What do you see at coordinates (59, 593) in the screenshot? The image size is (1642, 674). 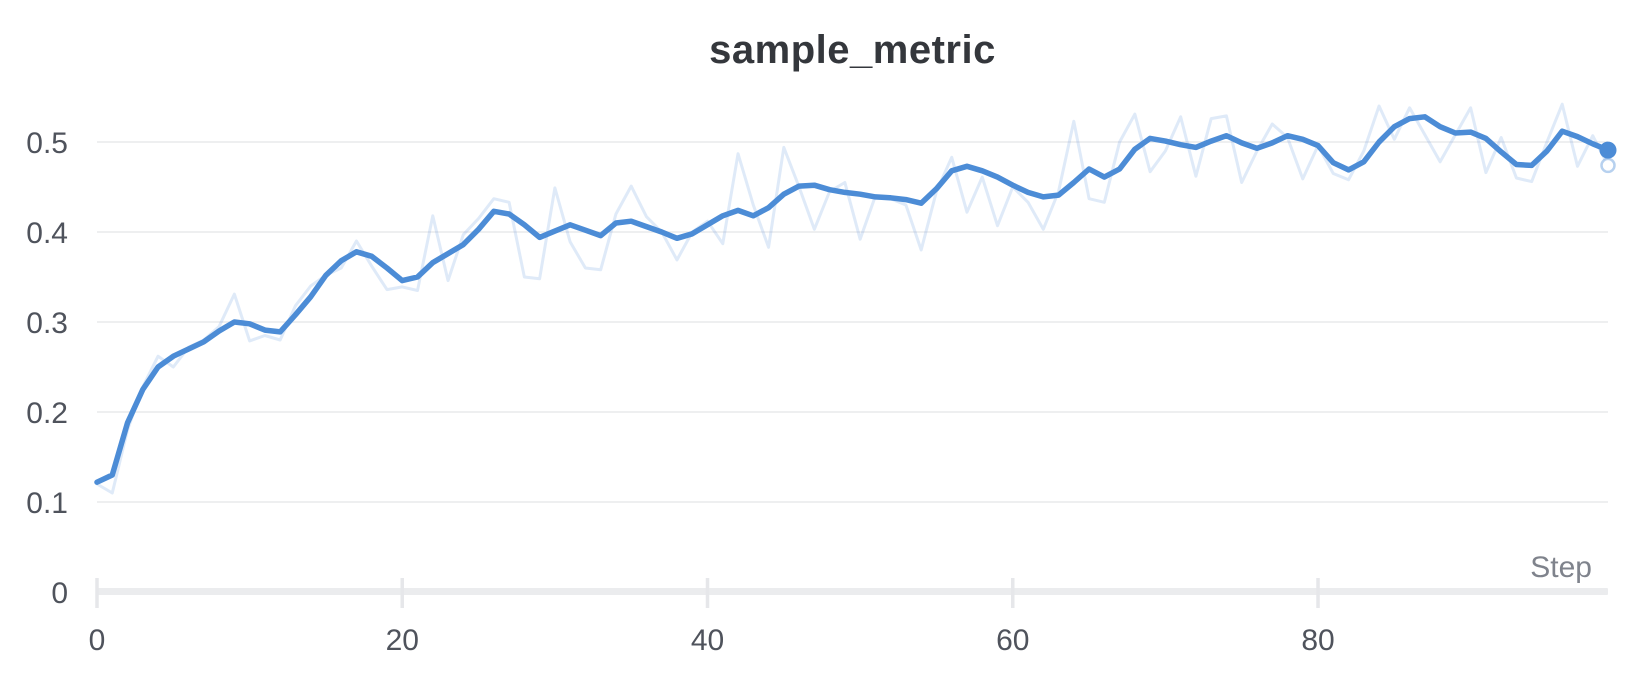 I see `y-tick-label: 0` at bounding box center [59, 593].